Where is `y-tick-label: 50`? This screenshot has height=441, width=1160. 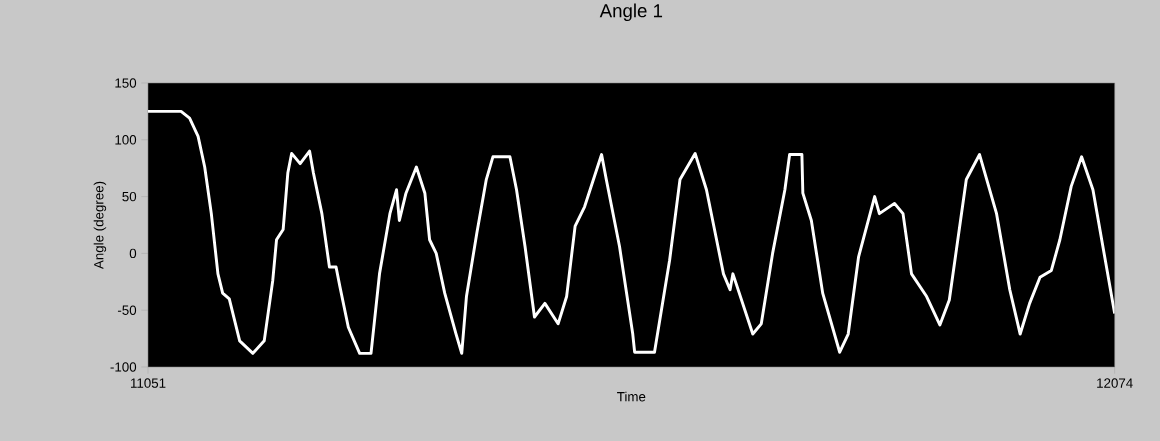
y-tick-label: 50 is located at coordinates (129, 196).